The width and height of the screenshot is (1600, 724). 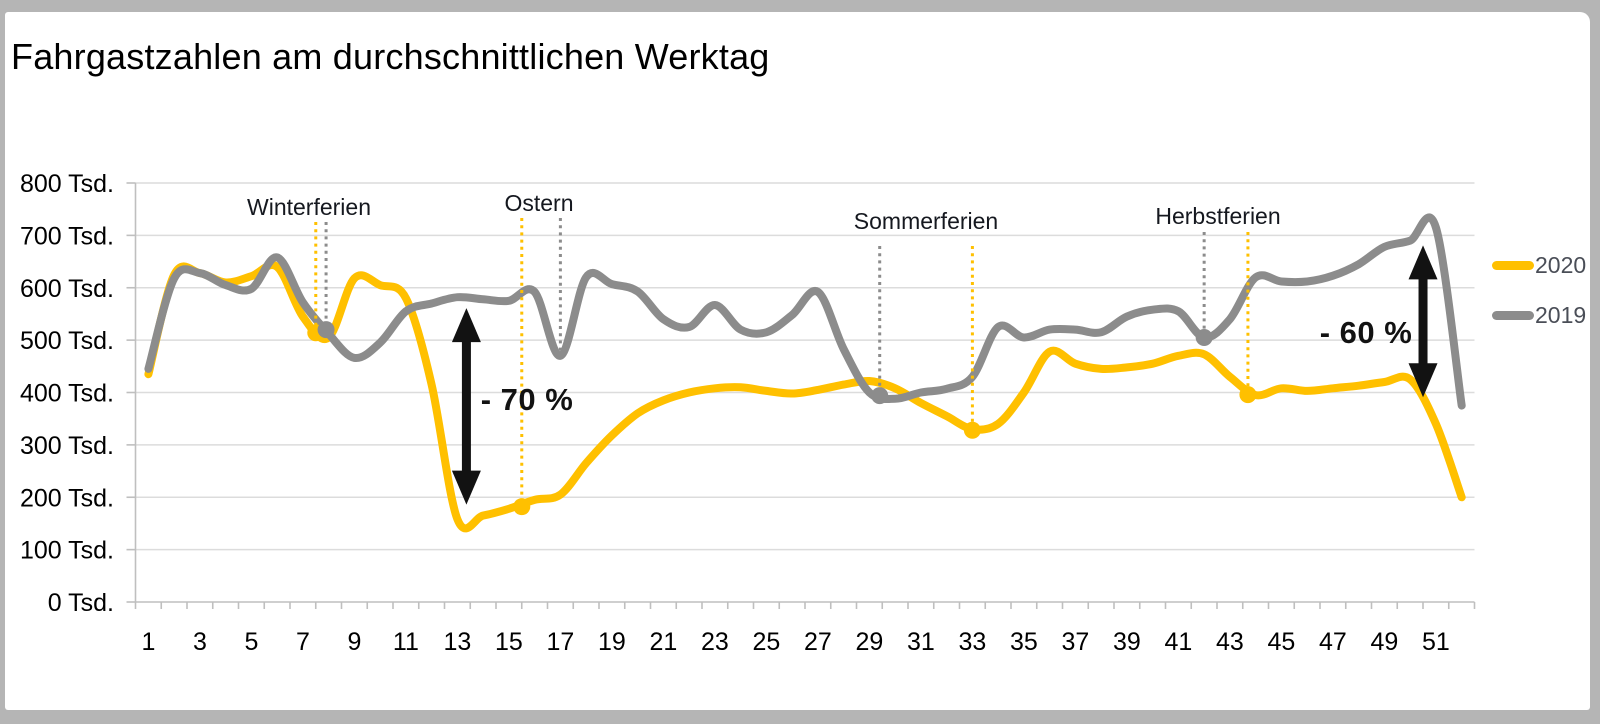 I want to click on x-tick-label: 9, so click(x=354, y=642).